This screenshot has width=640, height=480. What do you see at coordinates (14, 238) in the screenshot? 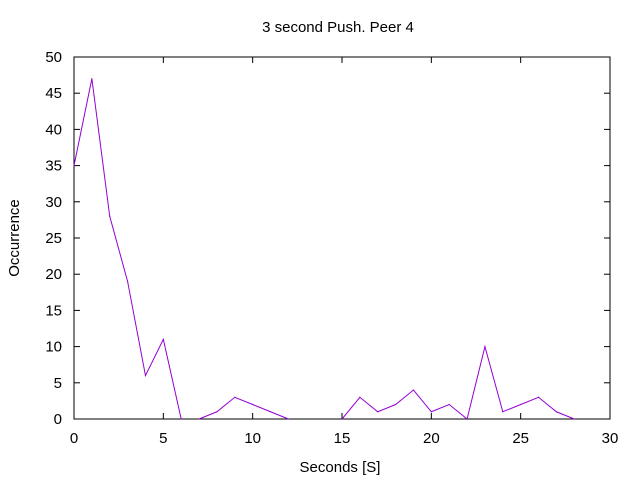
I see `y-axis-title: Occurrence` at bounding box center [14, 238].